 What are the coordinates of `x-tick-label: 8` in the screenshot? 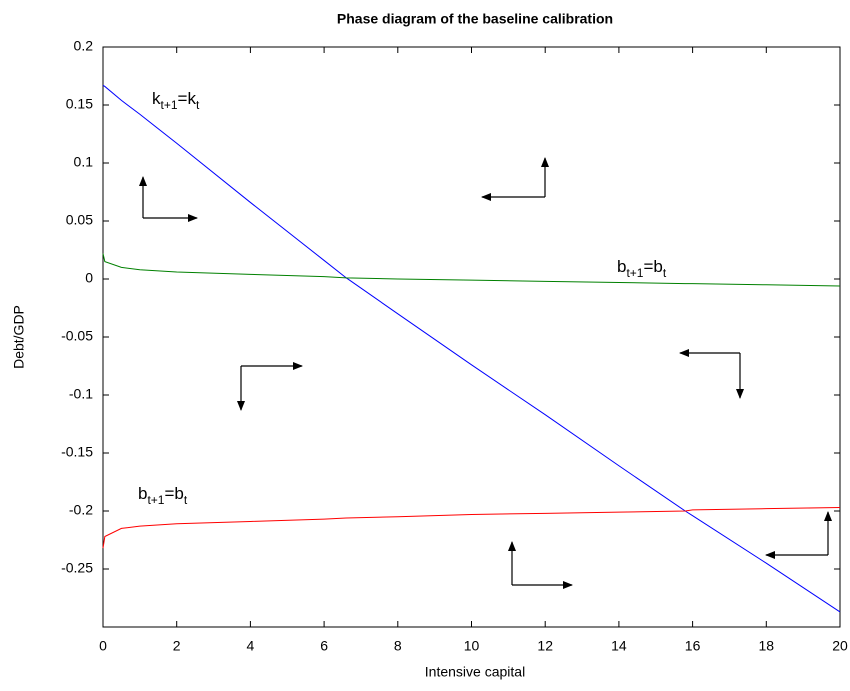 It's located at (398, 646).